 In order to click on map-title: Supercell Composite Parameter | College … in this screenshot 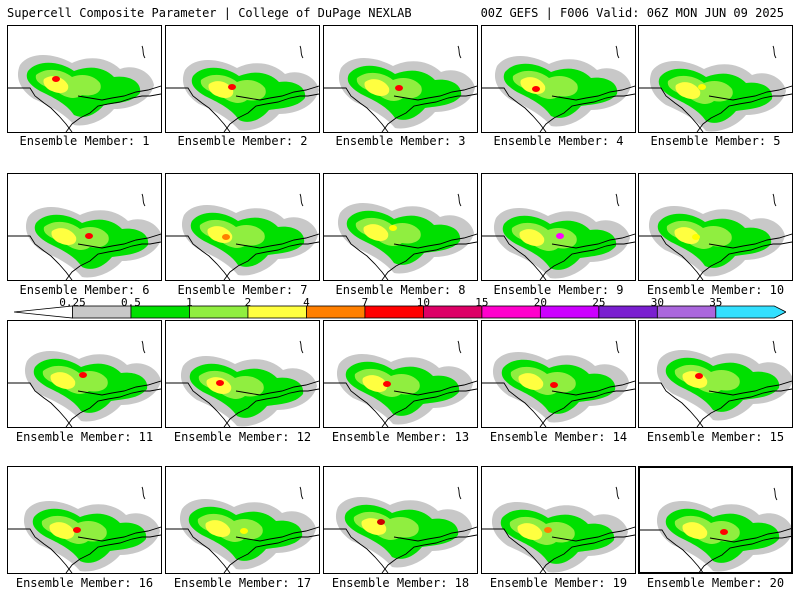, I will do `click(209, 13)`.